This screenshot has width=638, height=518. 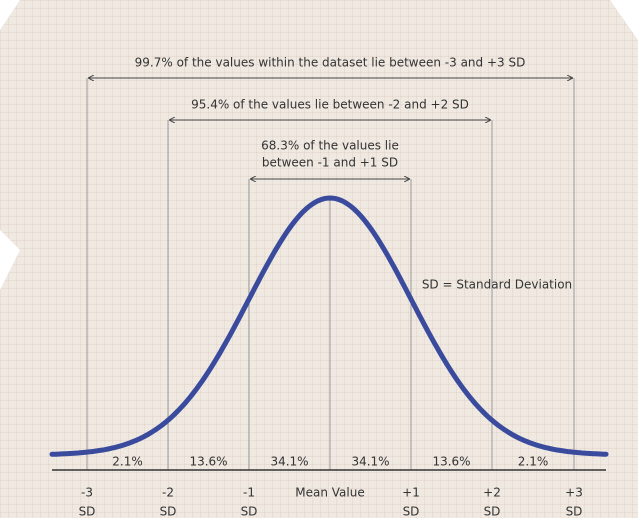 I want to click on range-label: 68.3% of the values lie, so click(x=330, y=146).